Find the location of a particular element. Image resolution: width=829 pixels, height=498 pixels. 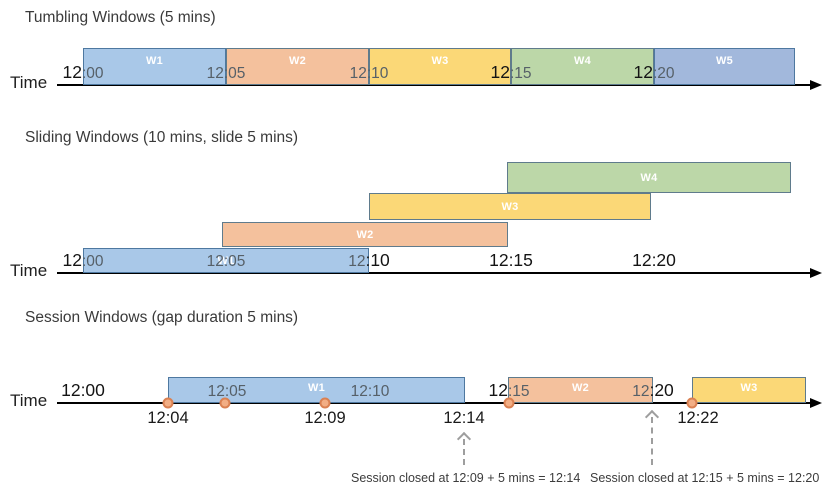

tumbling-window-w5: W5 is located at coordinates (724, 66).